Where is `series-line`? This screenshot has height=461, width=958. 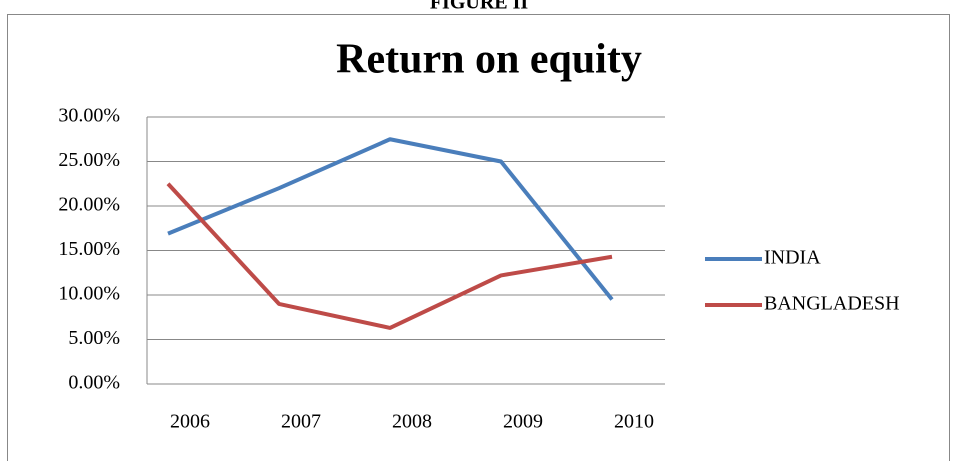 series-line is located at coordinates (389, 256).